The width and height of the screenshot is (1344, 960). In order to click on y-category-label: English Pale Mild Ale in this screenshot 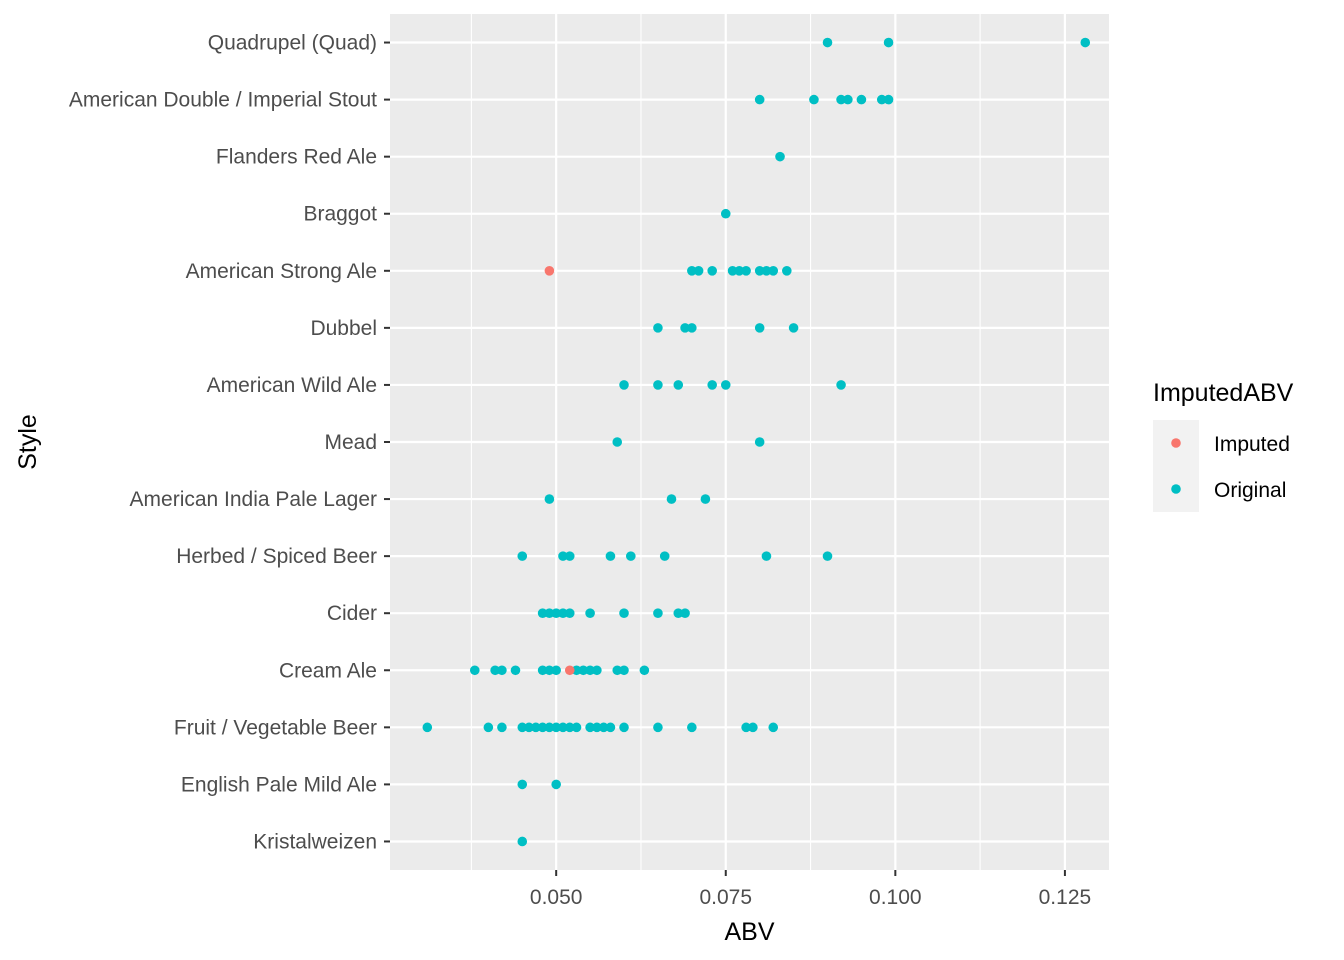, I will do `click(279, 784)`.